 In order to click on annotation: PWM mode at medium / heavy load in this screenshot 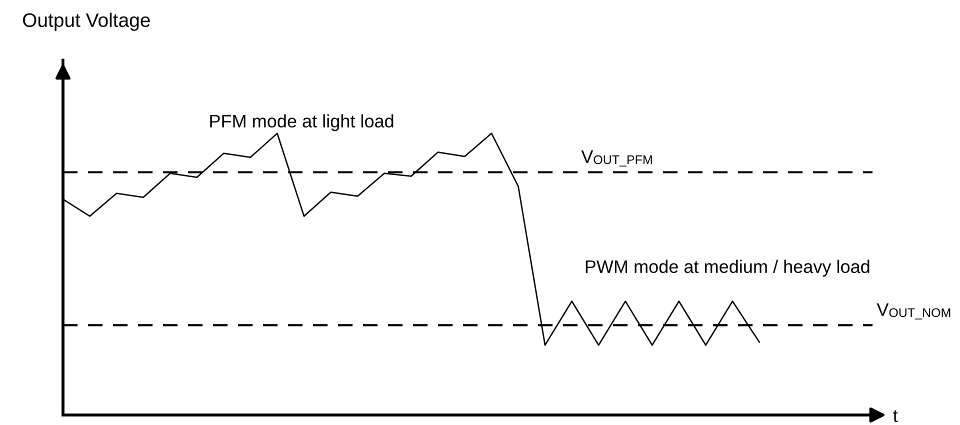, I will do `click(728, 268)`.